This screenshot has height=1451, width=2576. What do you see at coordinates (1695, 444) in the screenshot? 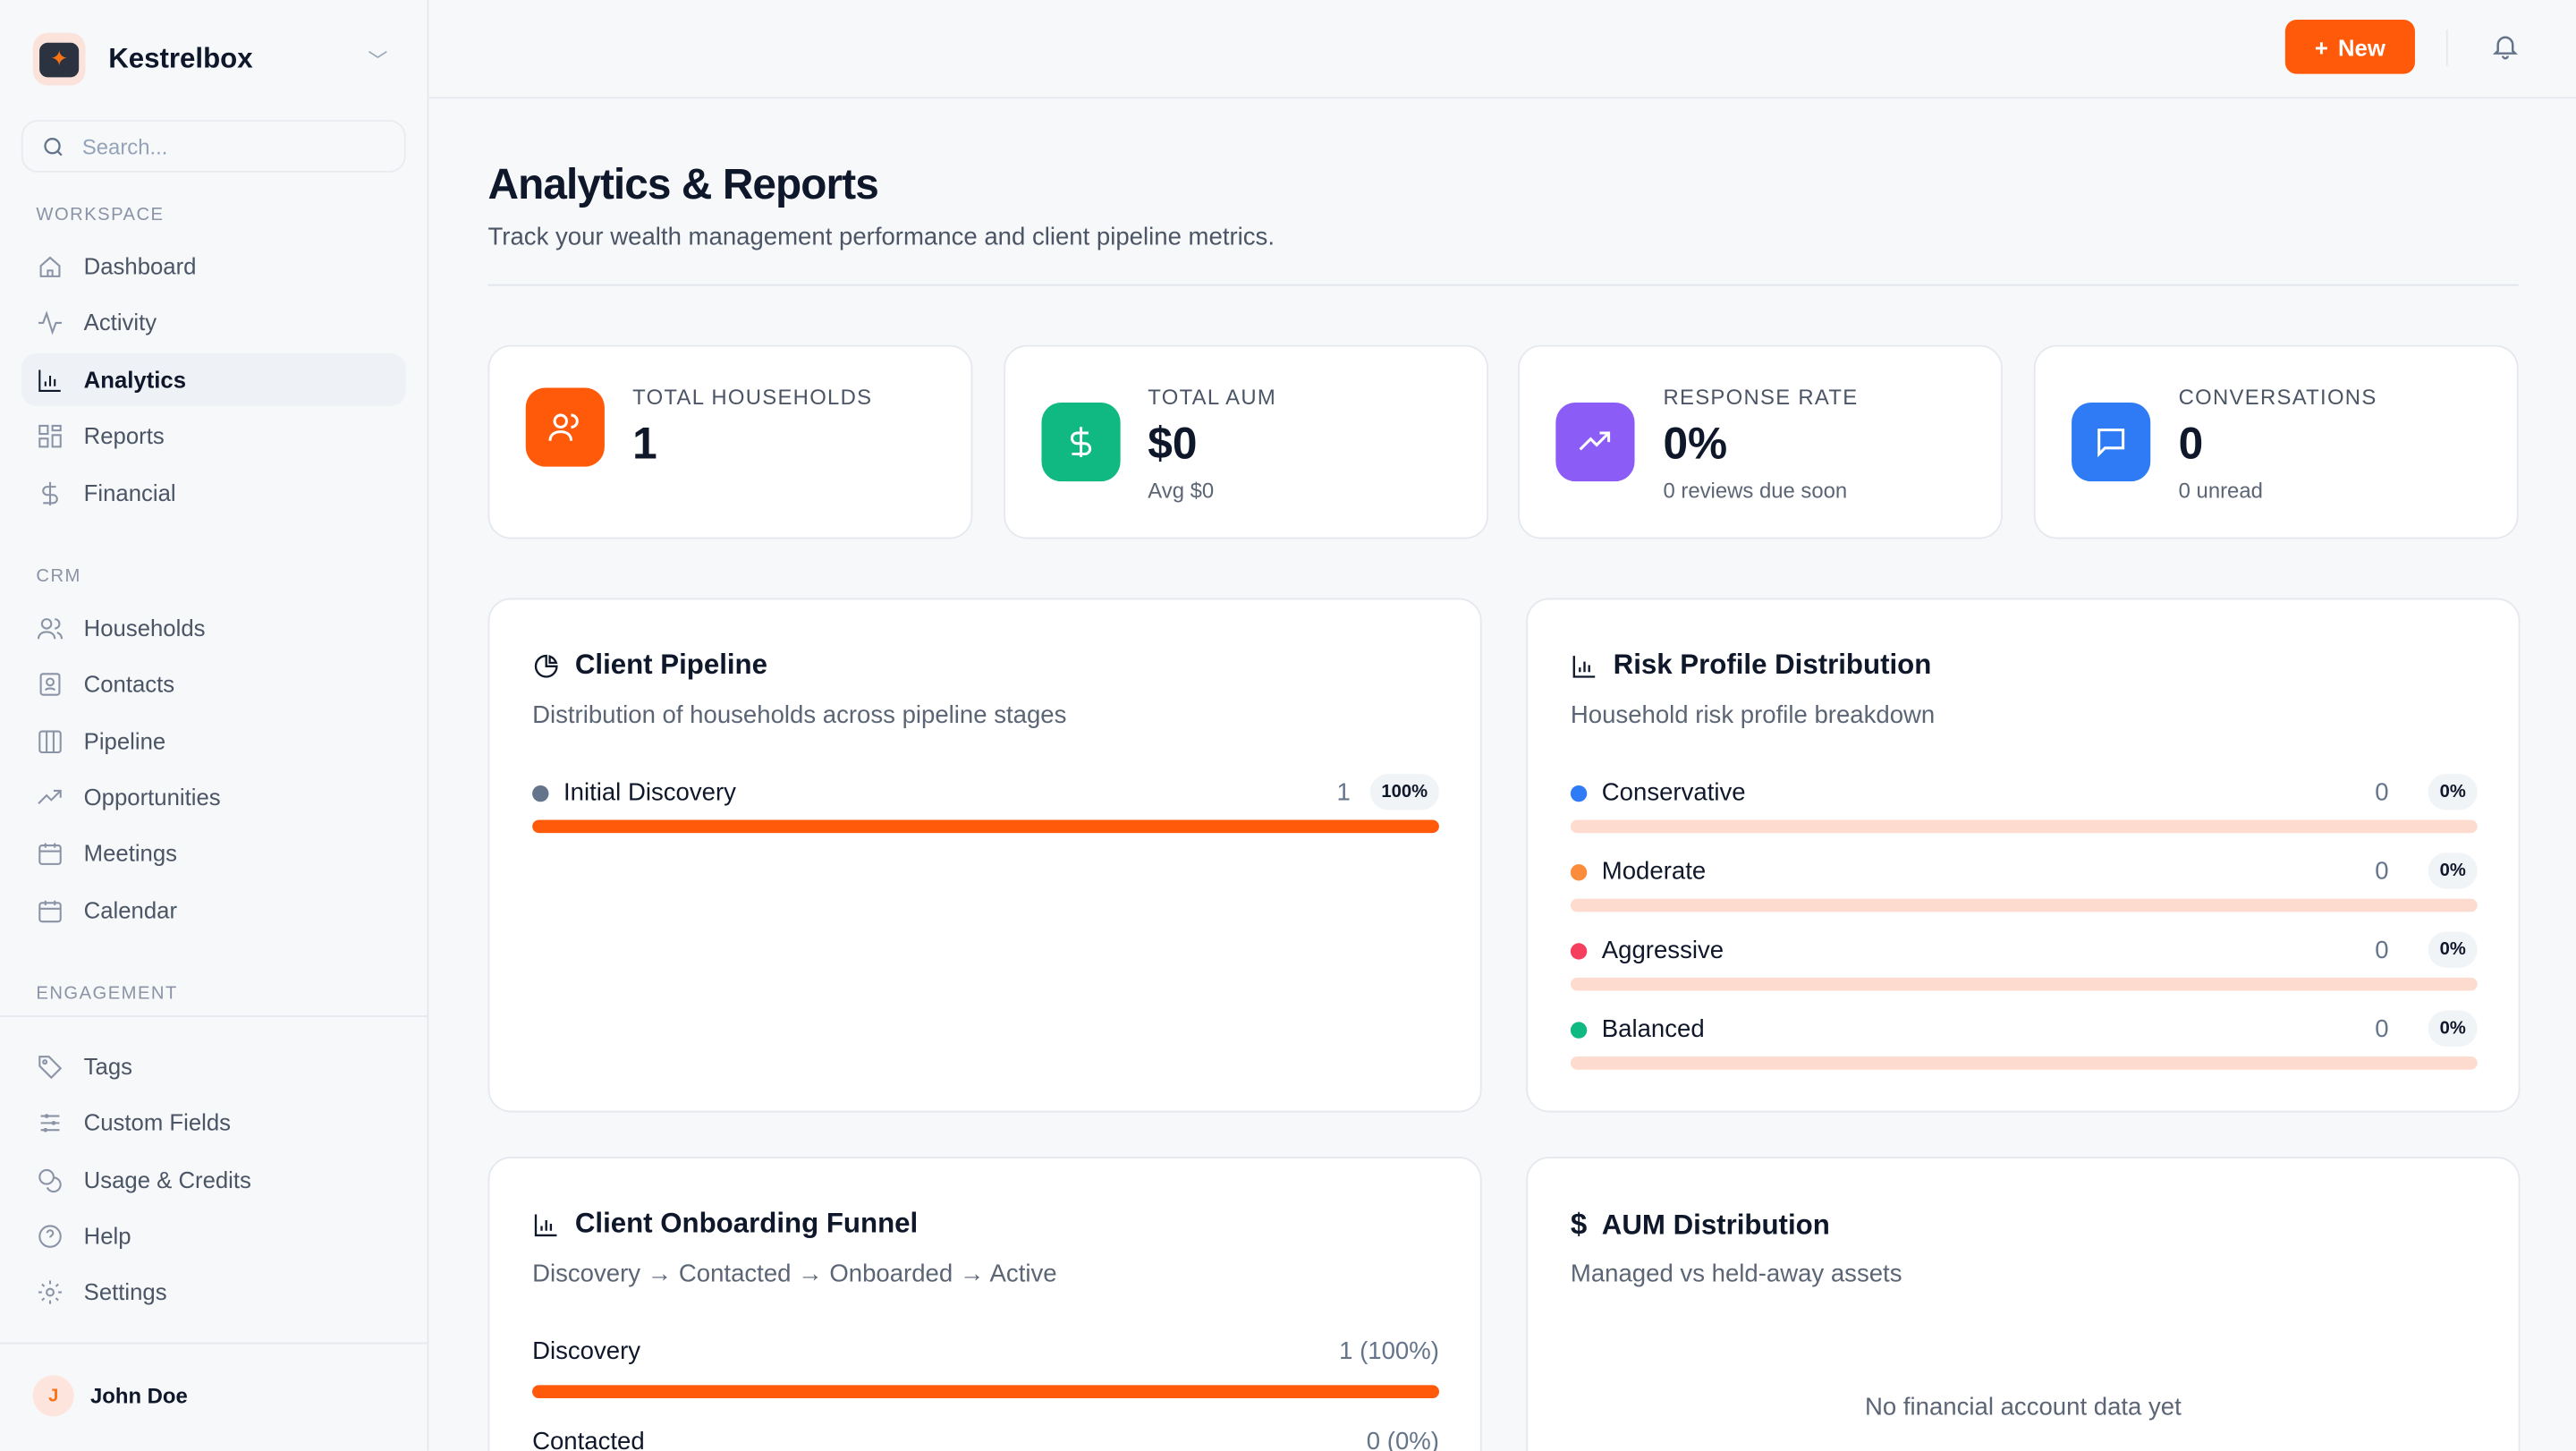
I see `stat-value: 0%` at bounding box center [1695, 444].